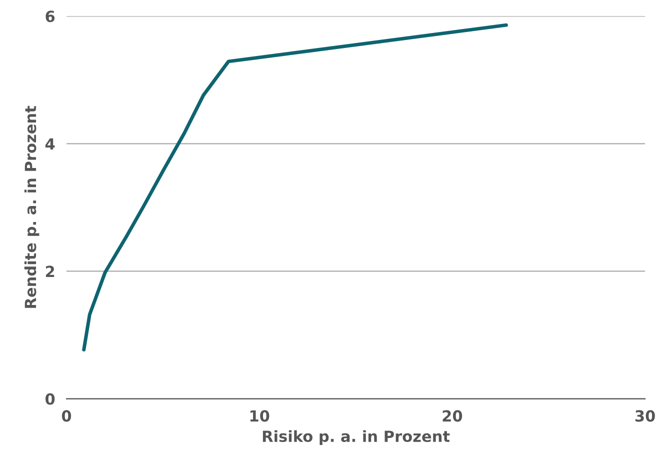 The width and height of the screenshot is (665, 461). What do you see at coordinates (50, 16) in the screenshot?
I see `y-tick-label: 6` at bounding box center [50, 16].